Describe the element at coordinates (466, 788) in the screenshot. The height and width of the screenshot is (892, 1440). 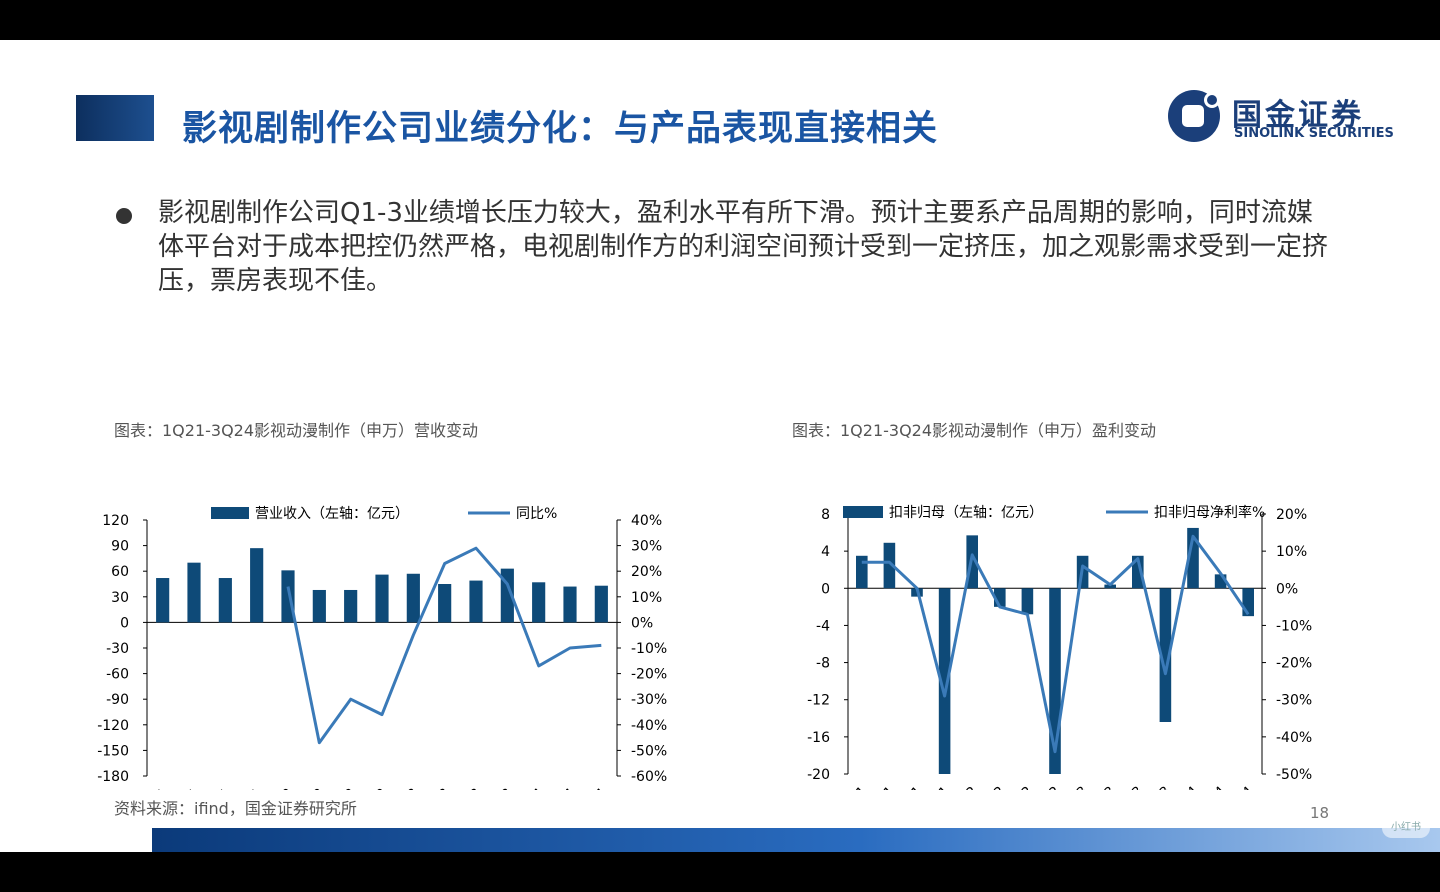
I see `chart1-category-label: 3Q23` at that location.